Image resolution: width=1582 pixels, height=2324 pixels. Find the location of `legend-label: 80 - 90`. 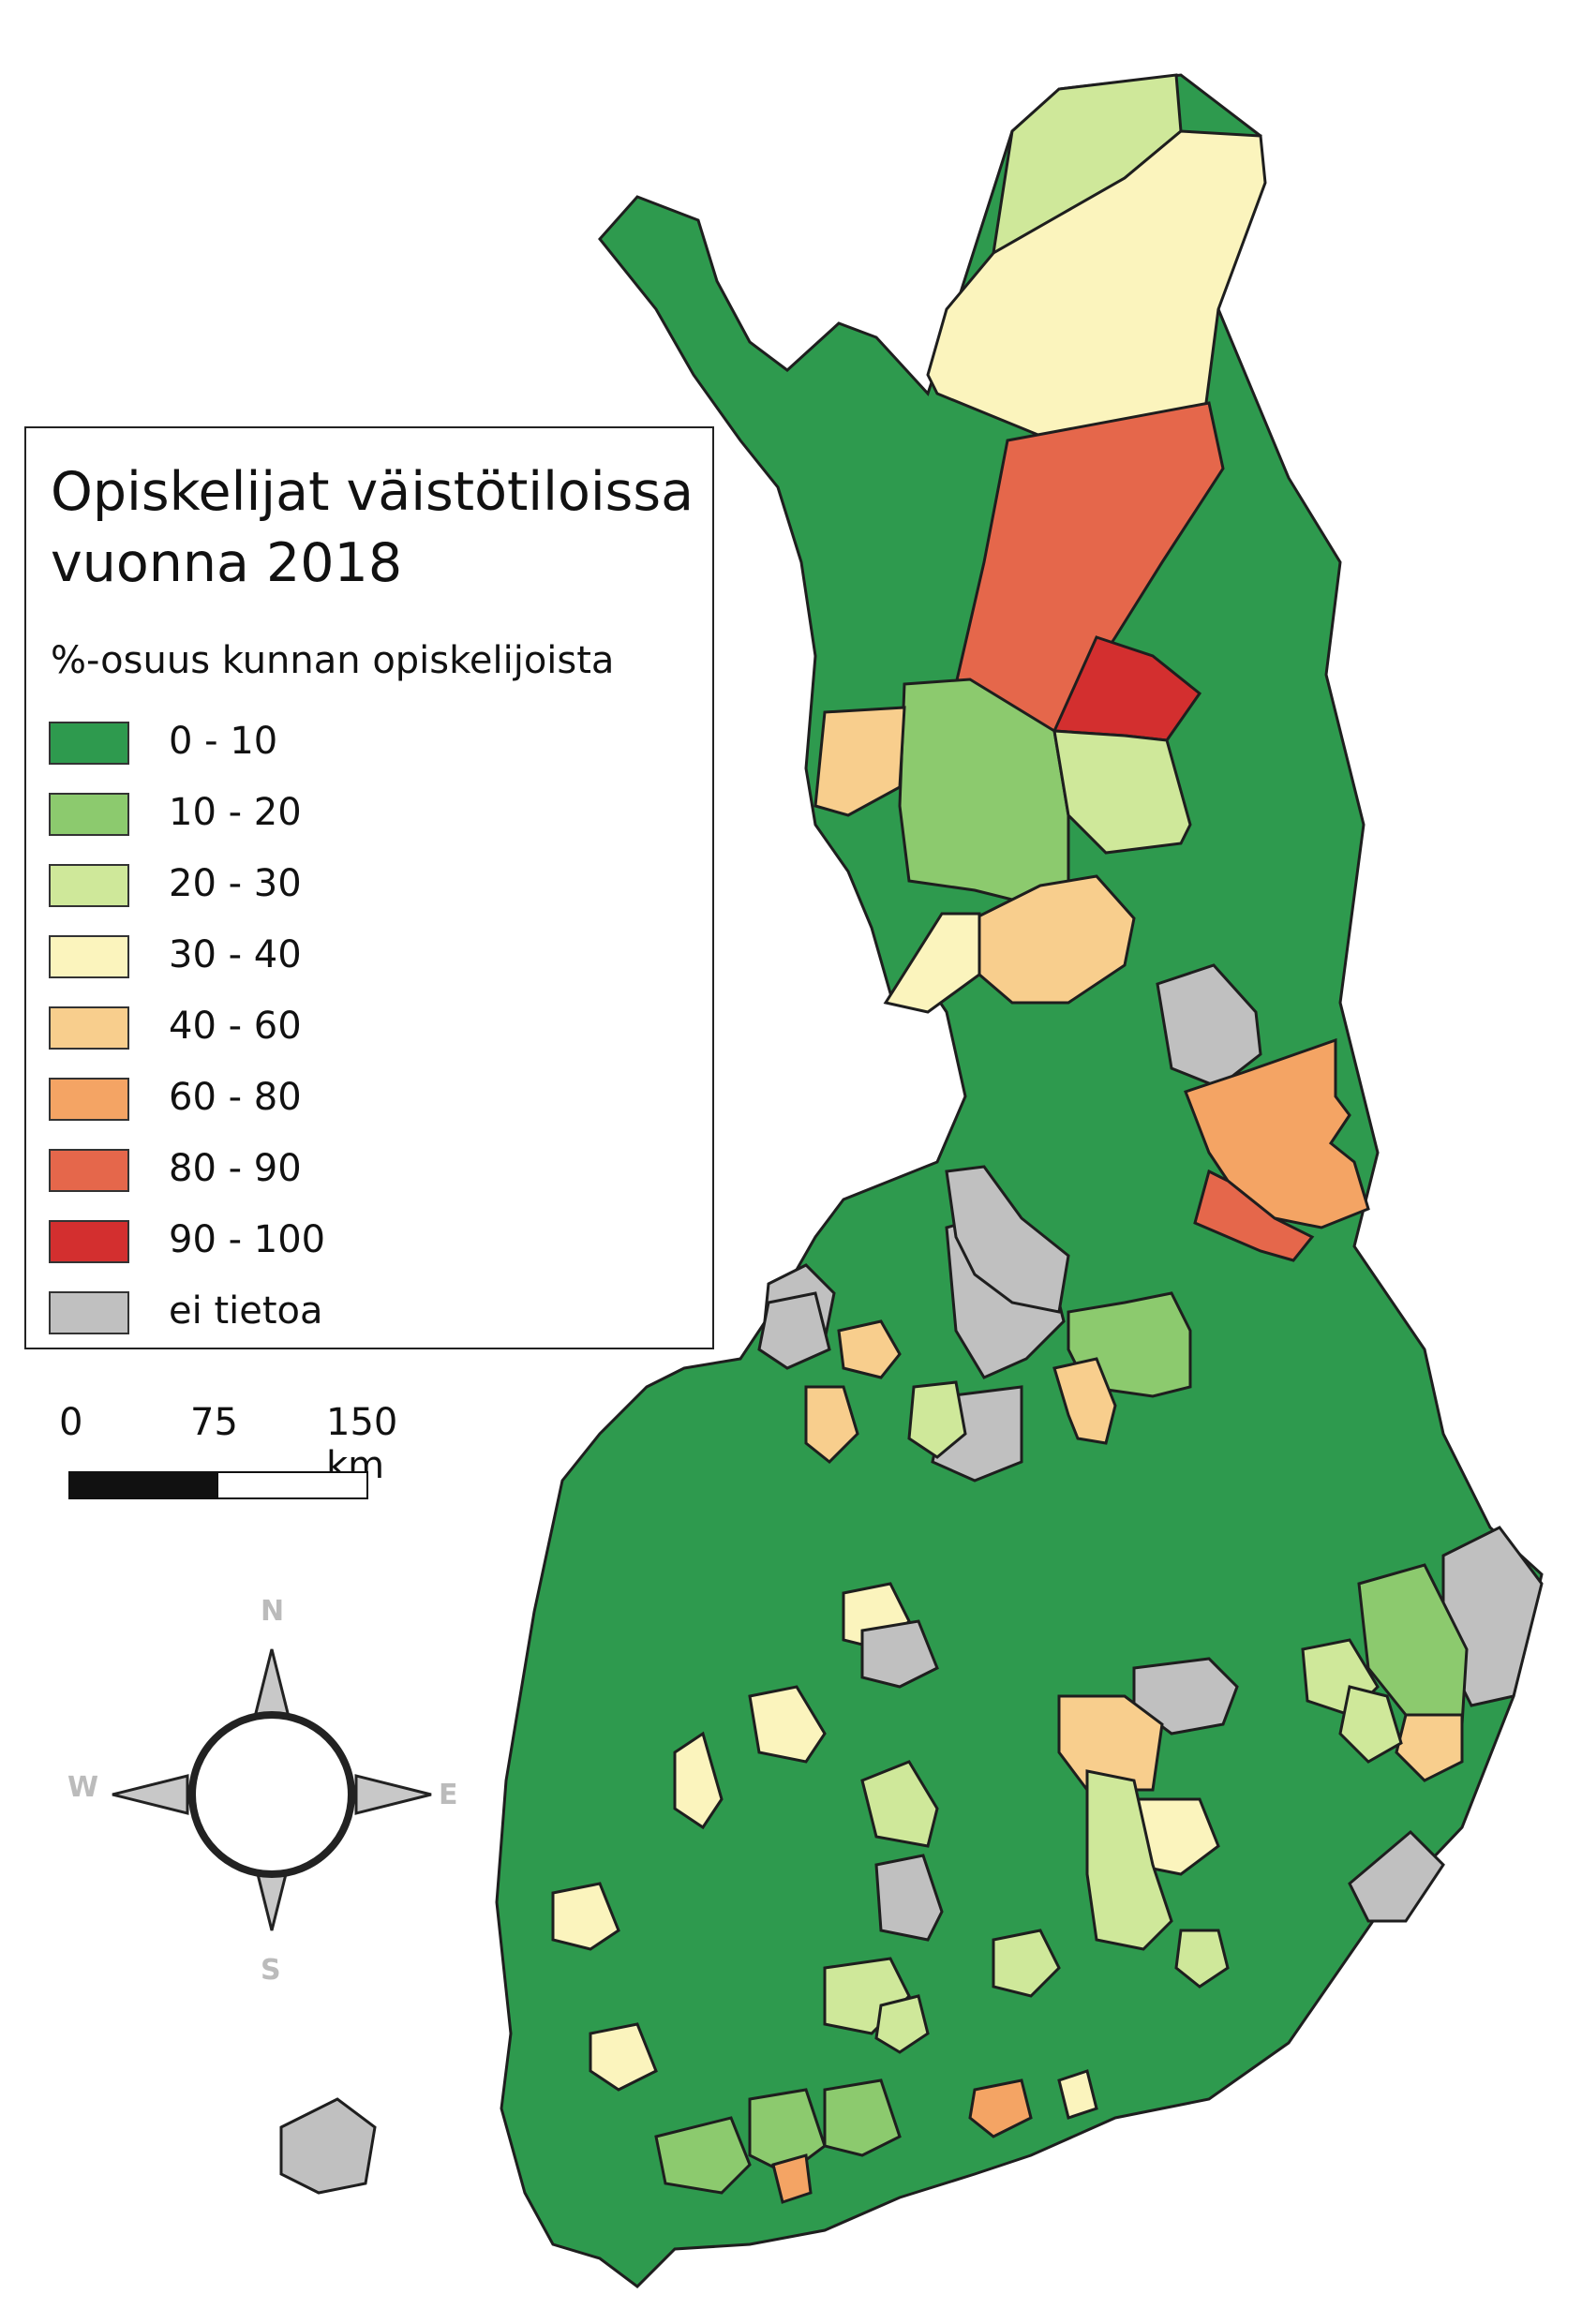

legend-label: 80 - 90 is located at coordinates (236, 1168).